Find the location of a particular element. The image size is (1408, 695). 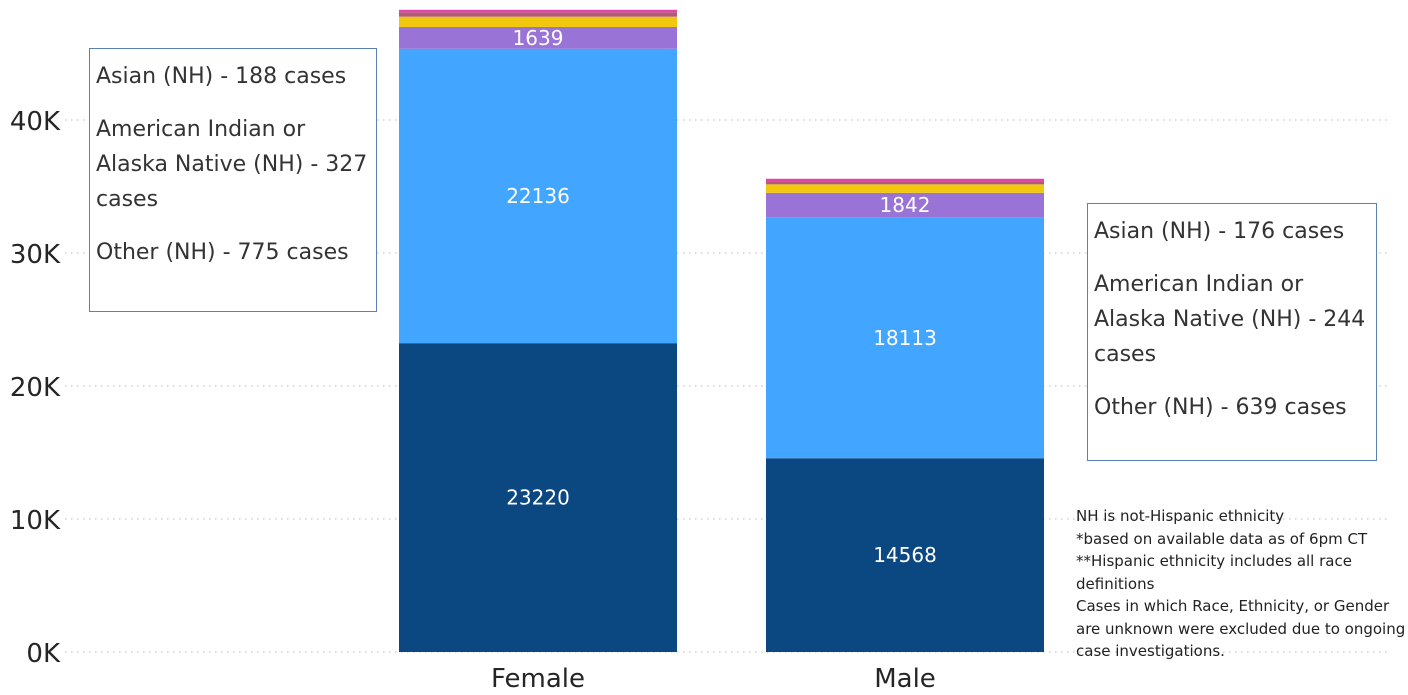

data-label: 22136 is located at coordinates (538, 196).